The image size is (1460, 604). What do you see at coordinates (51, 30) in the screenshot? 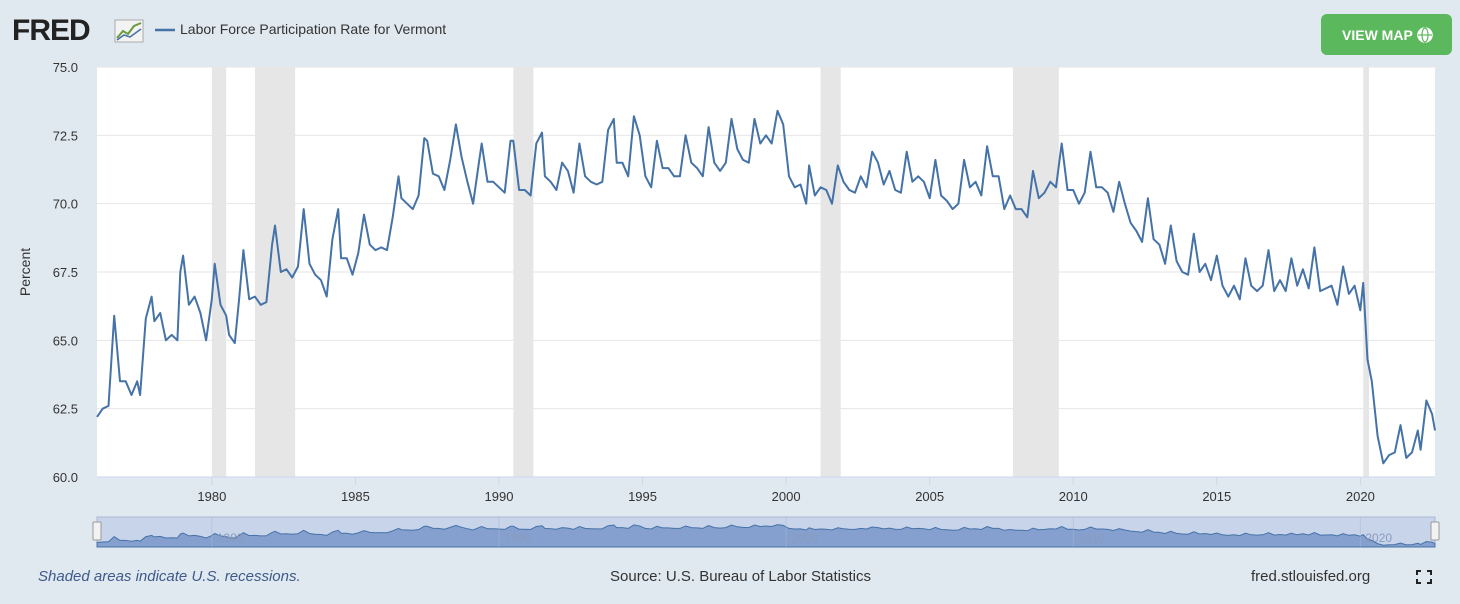
I see `logo: FRED` at bounding box center [51, 30].